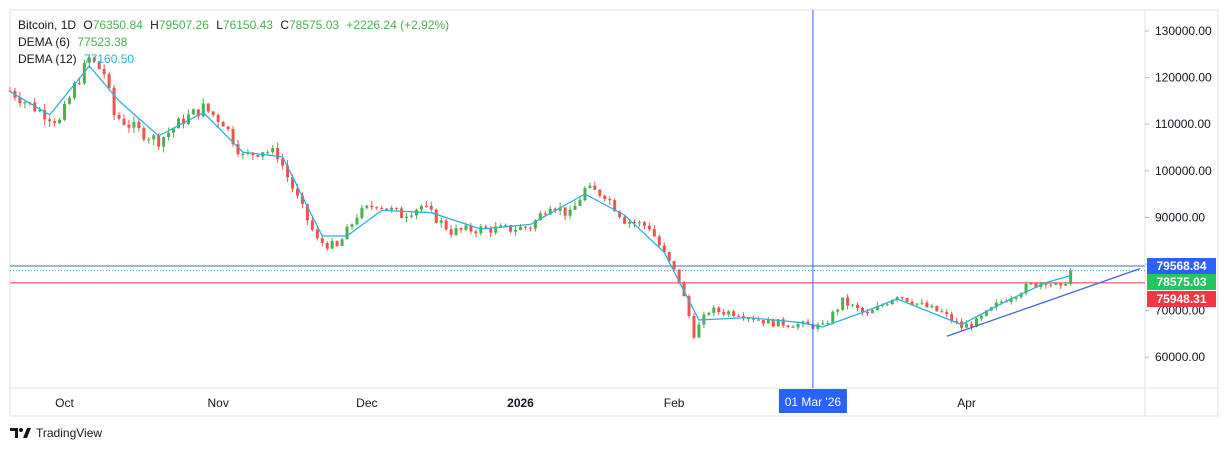 The image size is (1231, 457). Describe the element at coordinates (64, 403) in the screenshot. I see `x-tick-label: Oct` at that location.